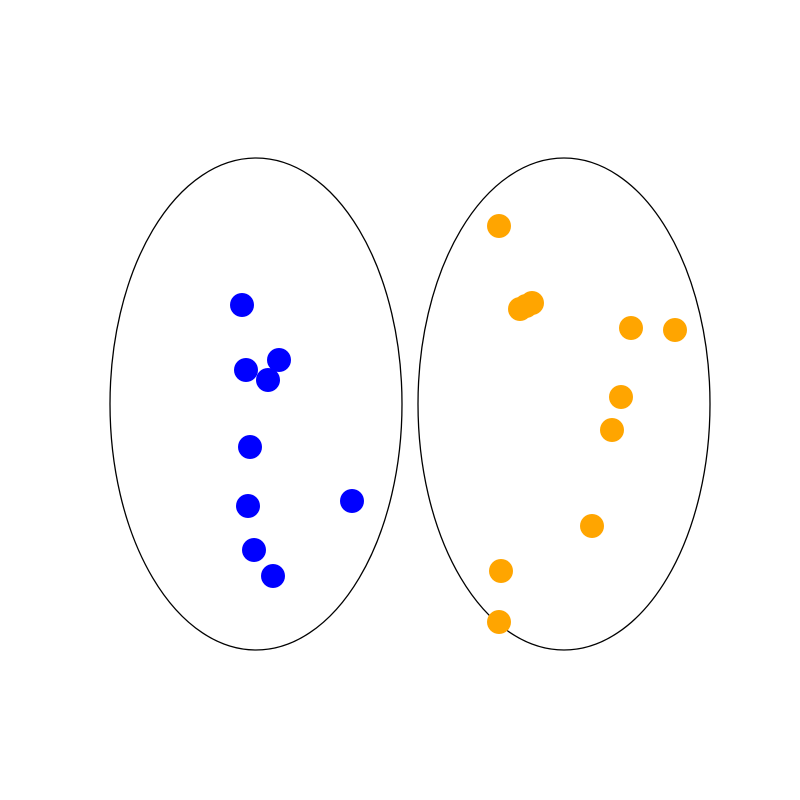 This screenshot has height=800, width=800. I want to click on left-group-points, so click(297, 440).